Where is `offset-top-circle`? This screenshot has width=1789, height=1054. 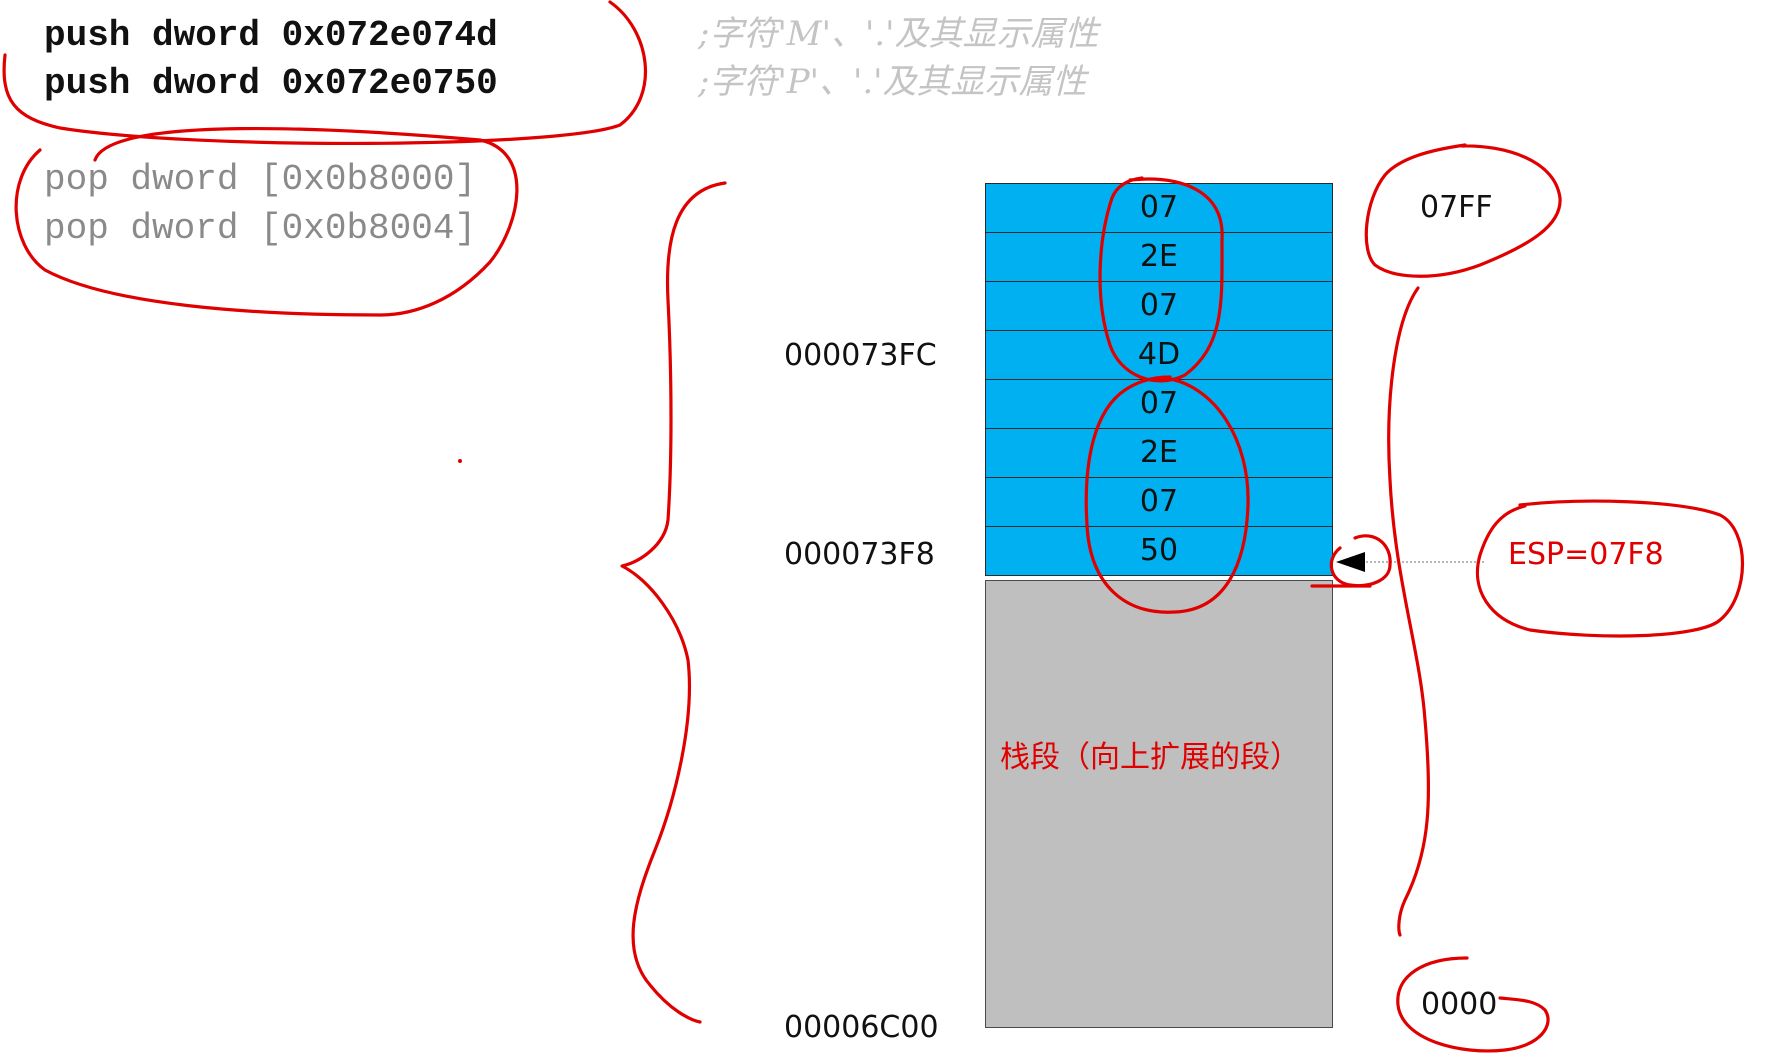 offset-top-circle is located at coordinates (1463, 210).